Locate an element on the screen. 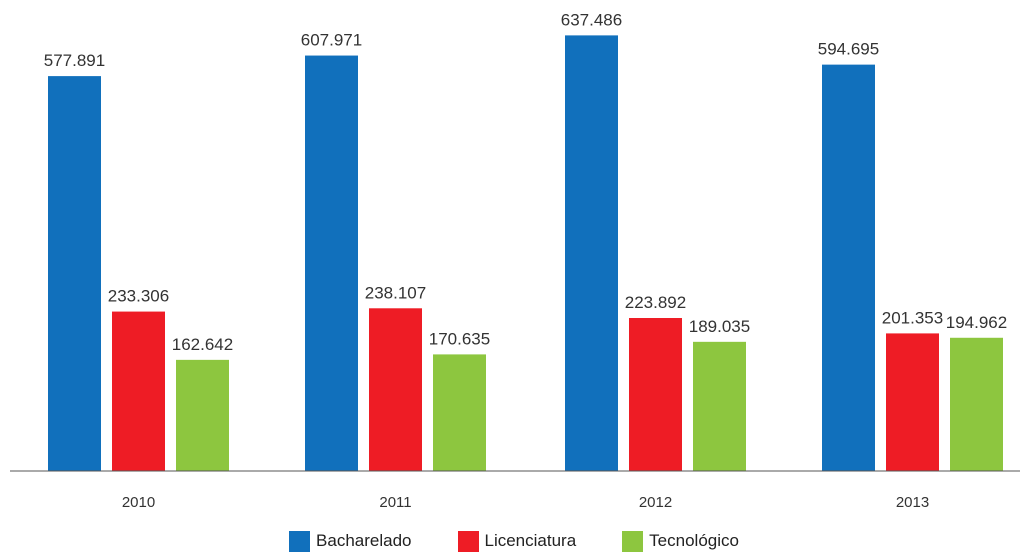  legend-item-licenciatura: Licenciatura is located at coordinates (517, 541).